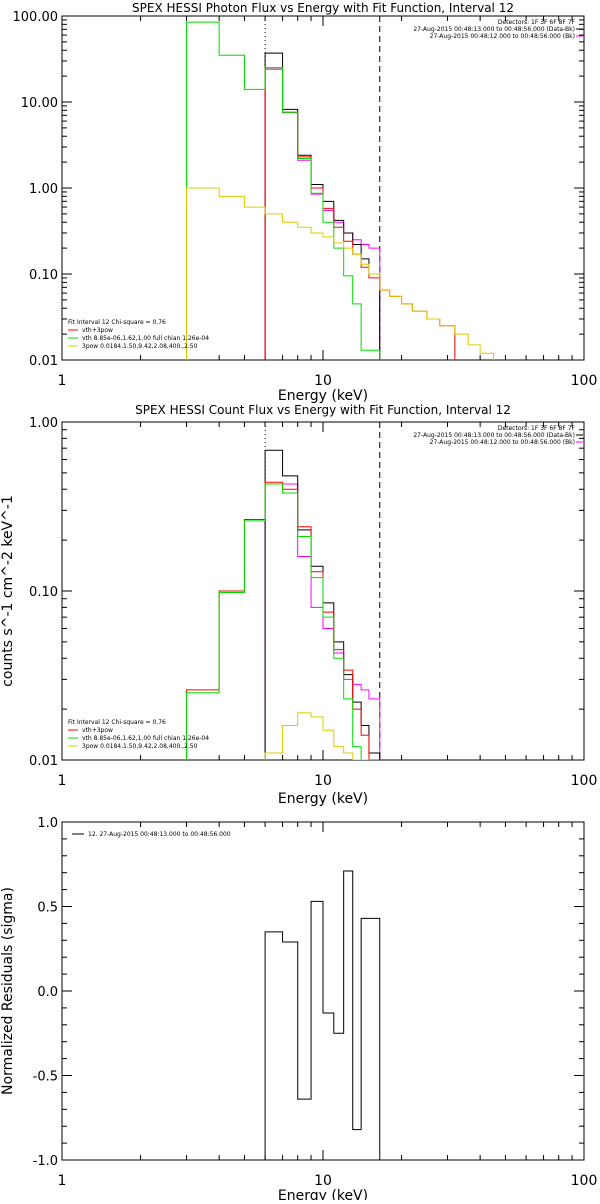 The height and width of the screenshot is (1204, 600). What do you see at coordinates (8, 991) in the screenshot?
I see `y-axis-label-2: Normalized Residuals (sigma)` at bounding box center [8, 991].